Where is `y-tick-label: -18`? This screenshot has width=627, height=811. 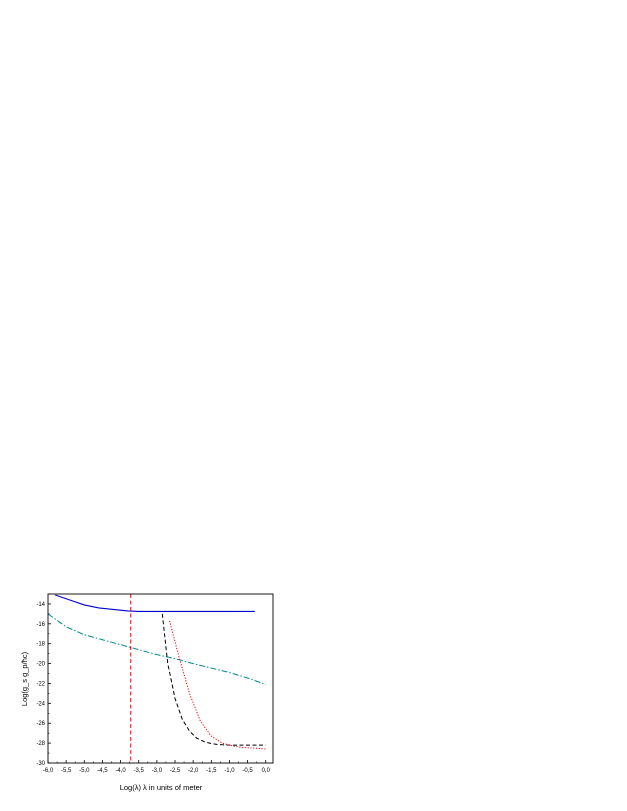 y-tick-label: -18 is located at coordinates (40, 645).